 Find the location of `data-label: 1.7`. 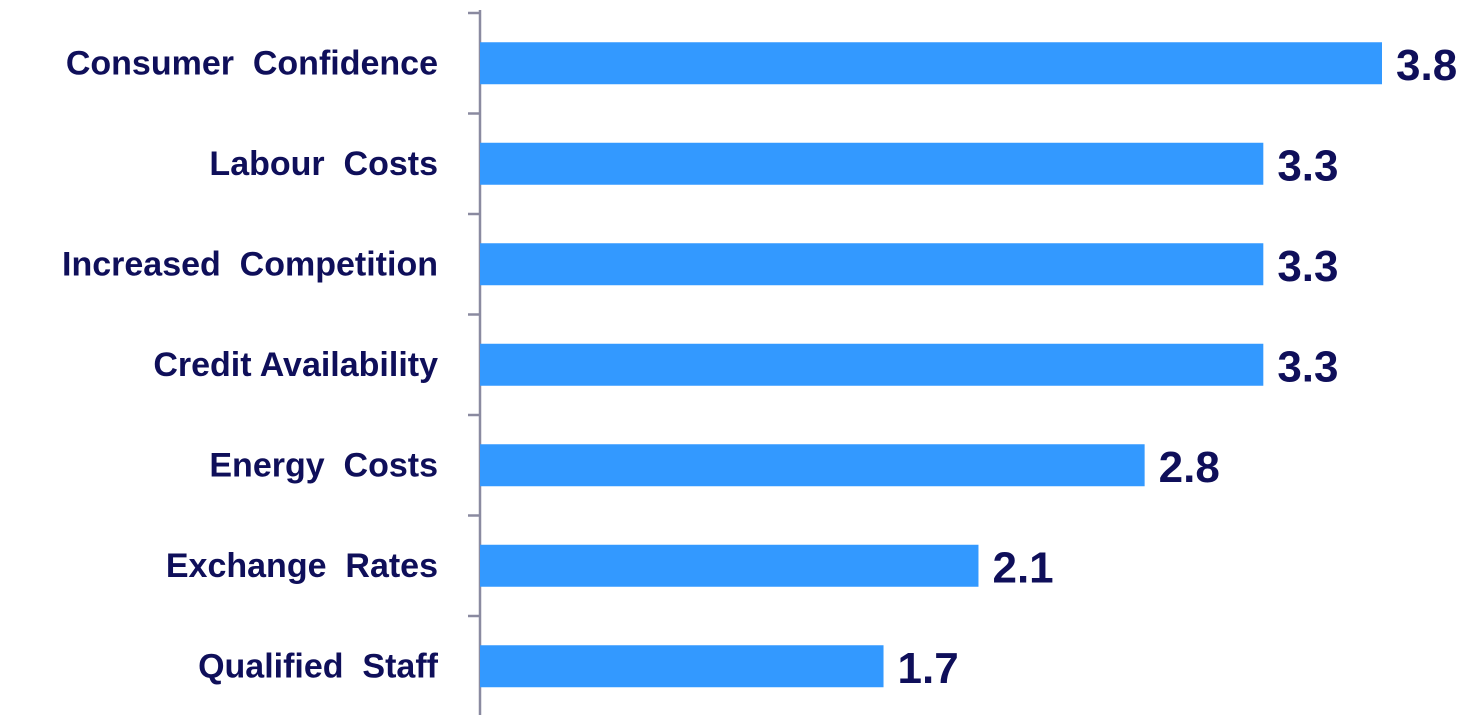

data-label: 1.7 is located at coordinates (928, 668).